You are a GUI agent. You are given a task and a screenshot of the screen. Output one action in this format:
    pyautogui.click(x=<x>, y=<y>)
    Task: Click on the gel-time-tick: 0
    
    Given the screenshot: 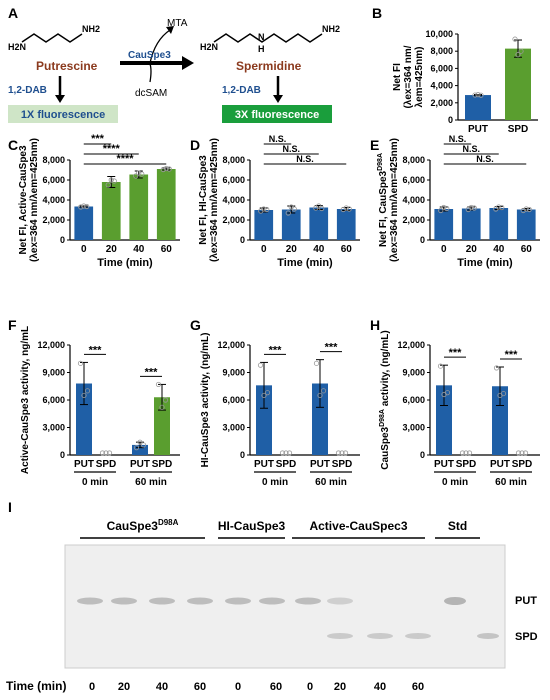 What is the action you would take?
    pyautogui.click(x=238, y=687)
    